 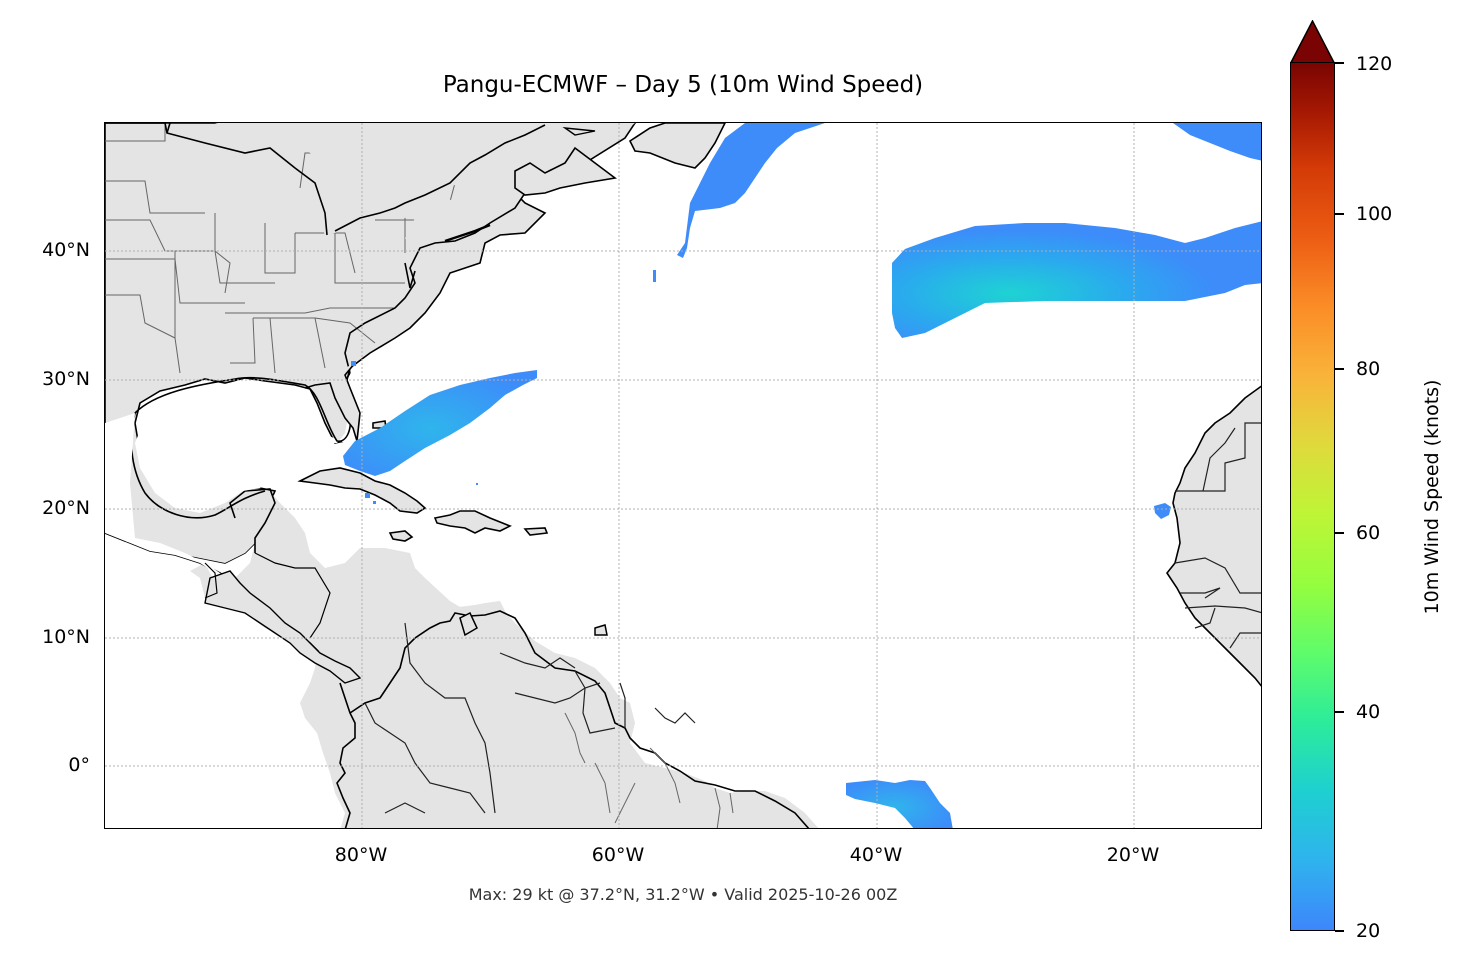 I want to click on land-canada, so click(x=415, y=248).